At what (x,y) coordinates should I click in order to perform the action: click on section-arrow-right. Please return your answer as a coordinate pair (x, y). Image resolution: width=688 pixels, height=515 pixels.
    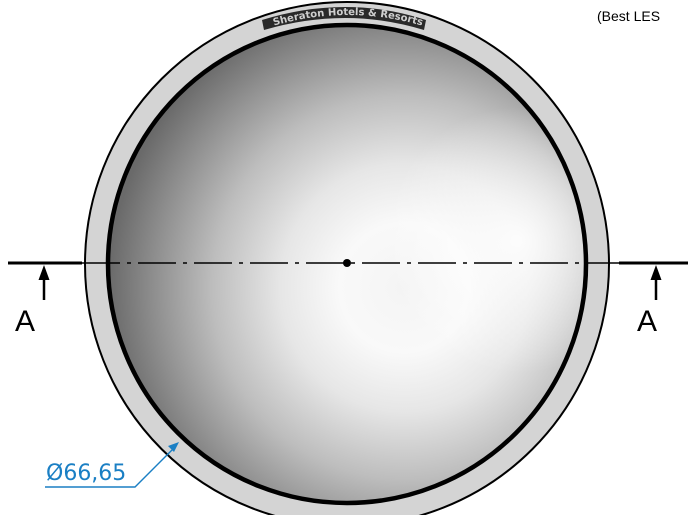
    Looking at the image, I should click on (656, 282).